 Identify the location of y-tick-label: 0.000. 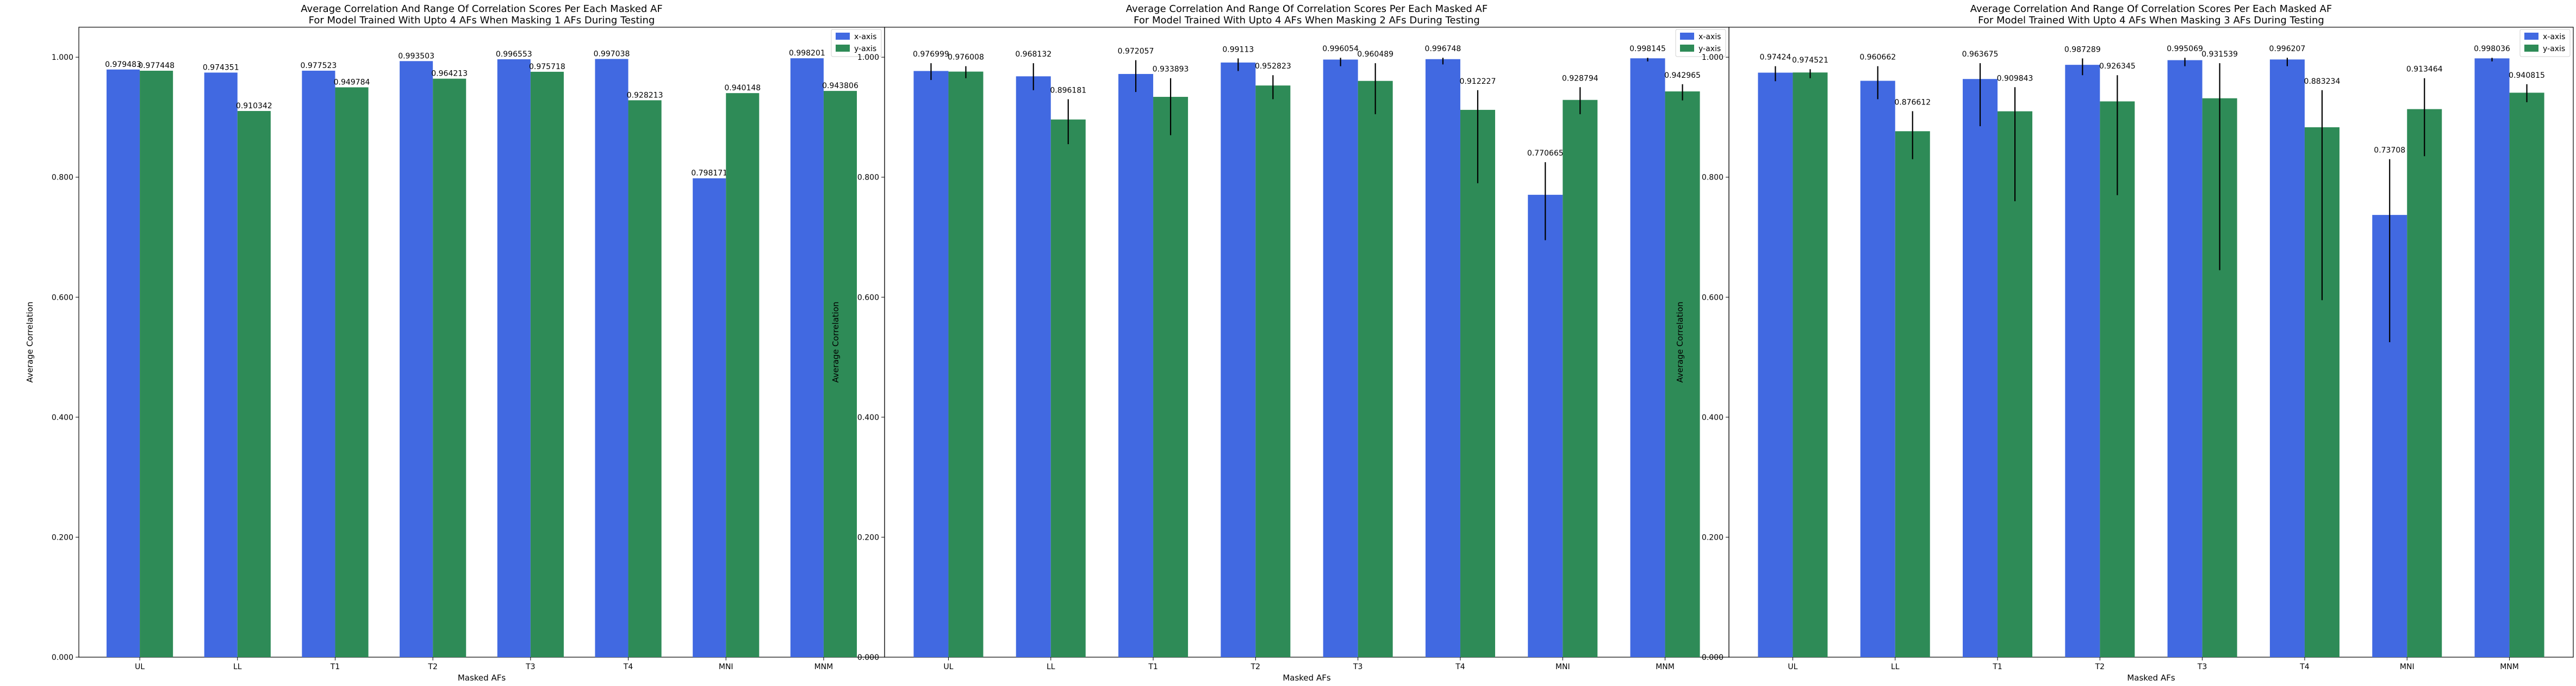
(868, 657).